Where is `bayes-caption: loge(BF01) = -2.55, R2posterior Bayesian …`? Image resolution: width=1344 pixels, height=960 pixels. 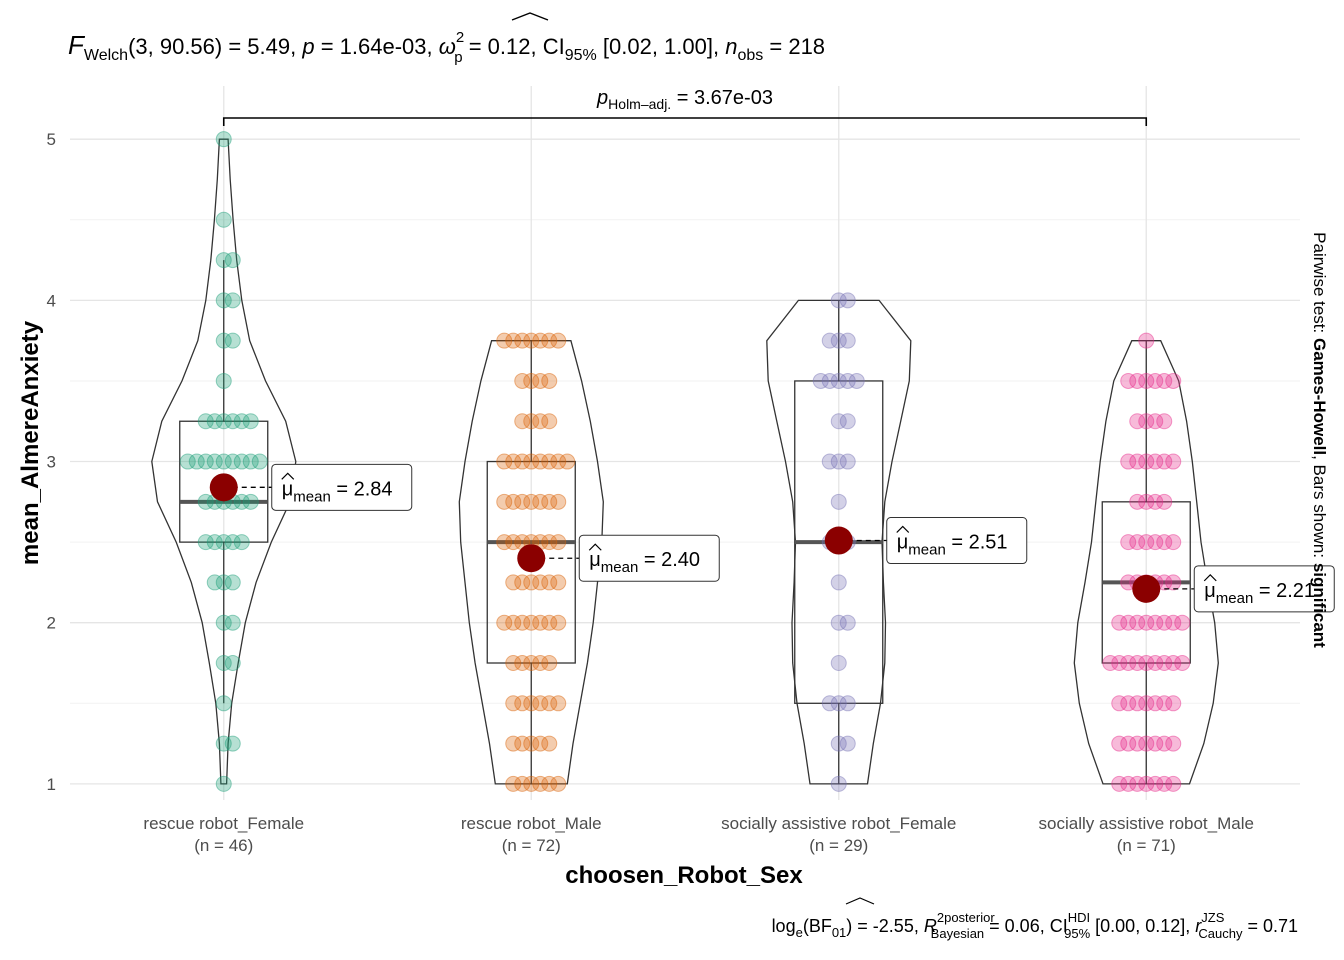
bayes-caption: loge(BF01) = -2.55, R2posterior Bayesian … is located at coordinates (1035, 925).